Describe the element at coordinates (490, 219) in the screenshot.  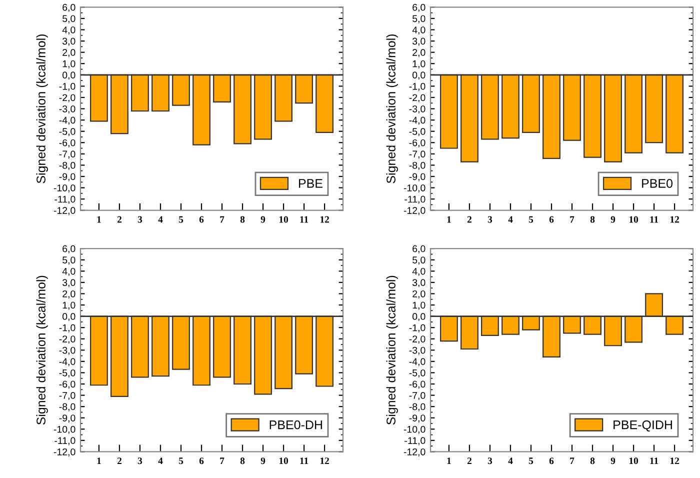
I see `x-tick-label: 3` at that location.